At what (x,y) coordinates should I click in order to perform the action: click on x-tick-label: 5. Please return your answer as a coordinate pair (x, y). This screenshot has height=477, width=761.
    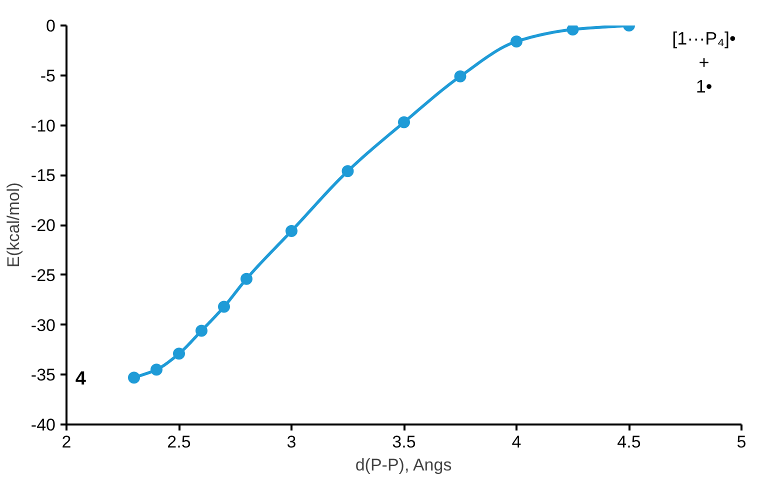
    Looking at the image, I should click on (741, 442).